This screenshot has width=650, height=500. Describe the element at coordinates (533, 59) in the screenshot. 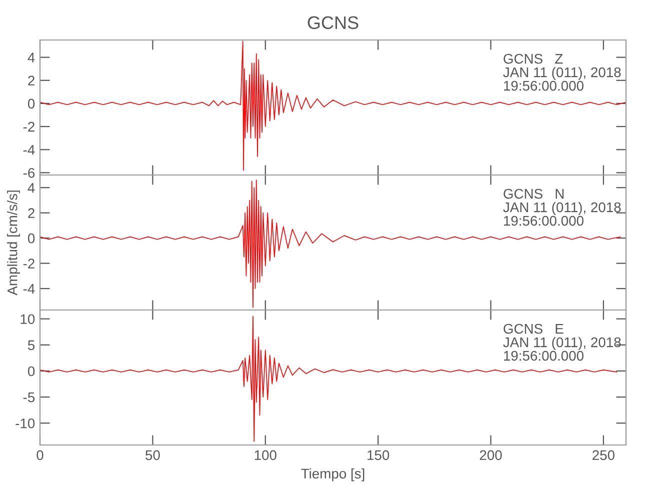

I see `annotation: GCNS Z` at that location.